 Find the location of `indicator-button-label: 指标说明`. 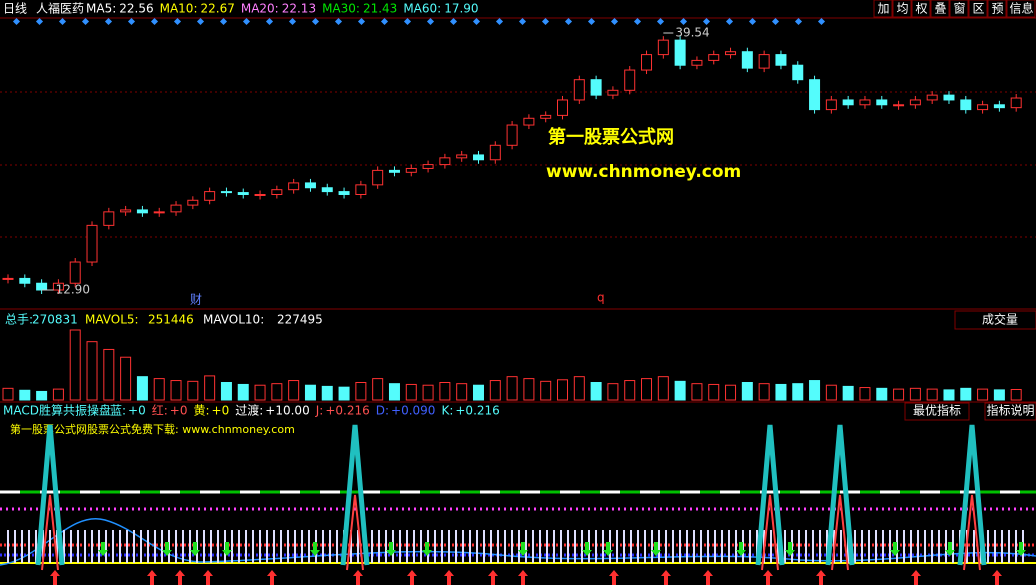

indicator-button-label: 指标说明 is located at coordinates (1010, 410).